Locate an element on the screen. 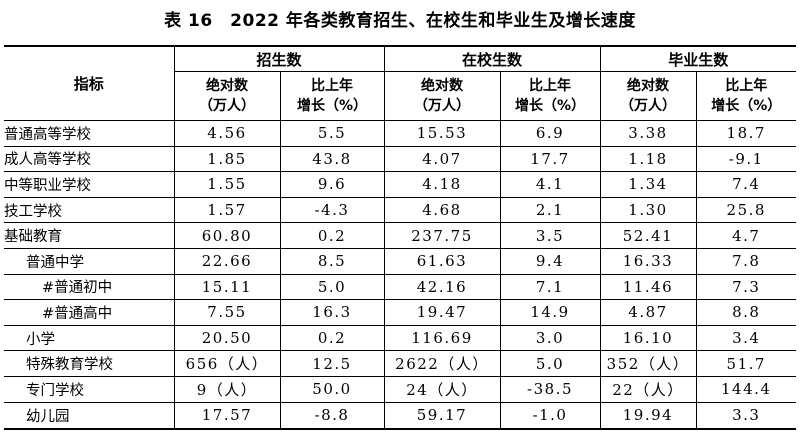  cell-enroll: 9（人） is located at coordinates (227, 389).